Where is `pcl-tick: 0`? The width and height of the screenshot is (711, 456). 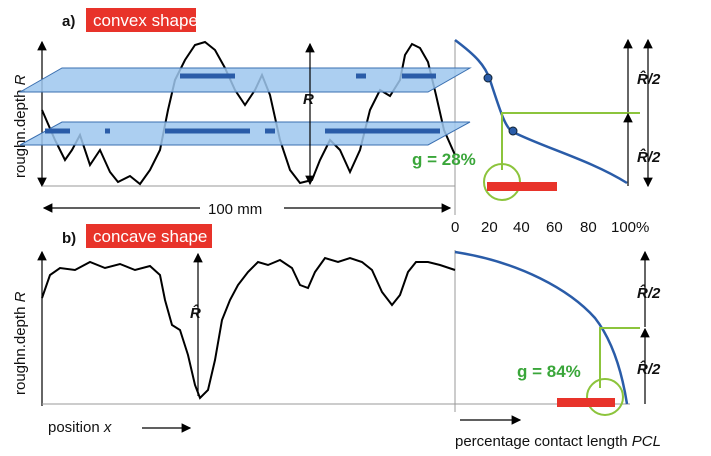 pcl-tick: 0 is located at coordinates (455, 227).